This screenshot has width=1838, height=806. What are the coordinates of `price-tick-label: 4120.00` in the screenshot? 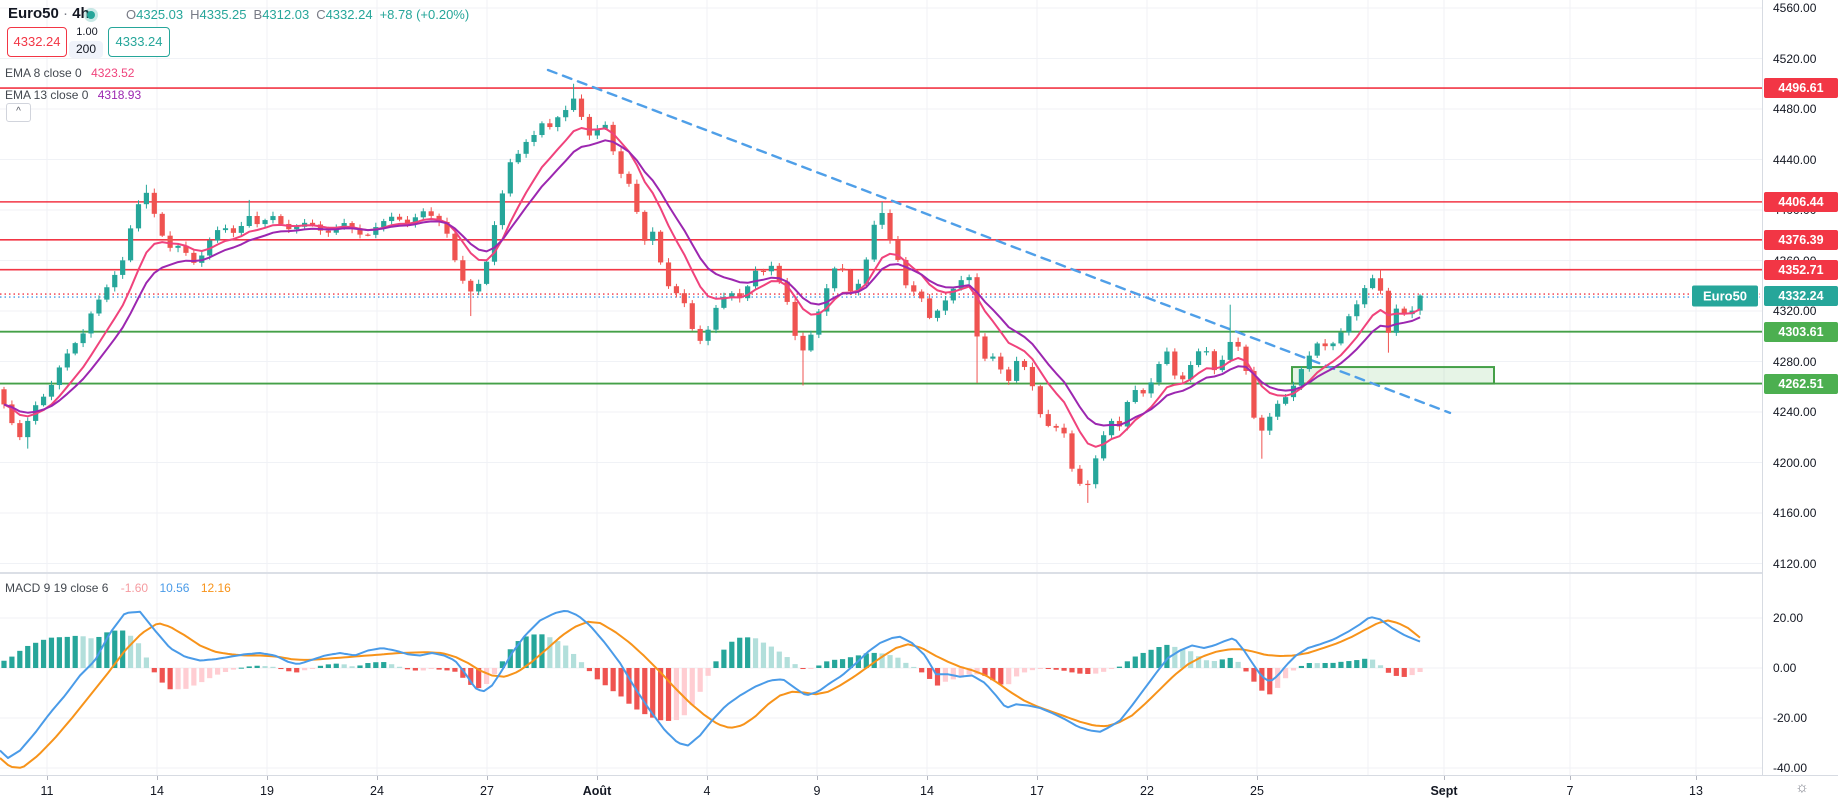 It's located at (1795, 563).